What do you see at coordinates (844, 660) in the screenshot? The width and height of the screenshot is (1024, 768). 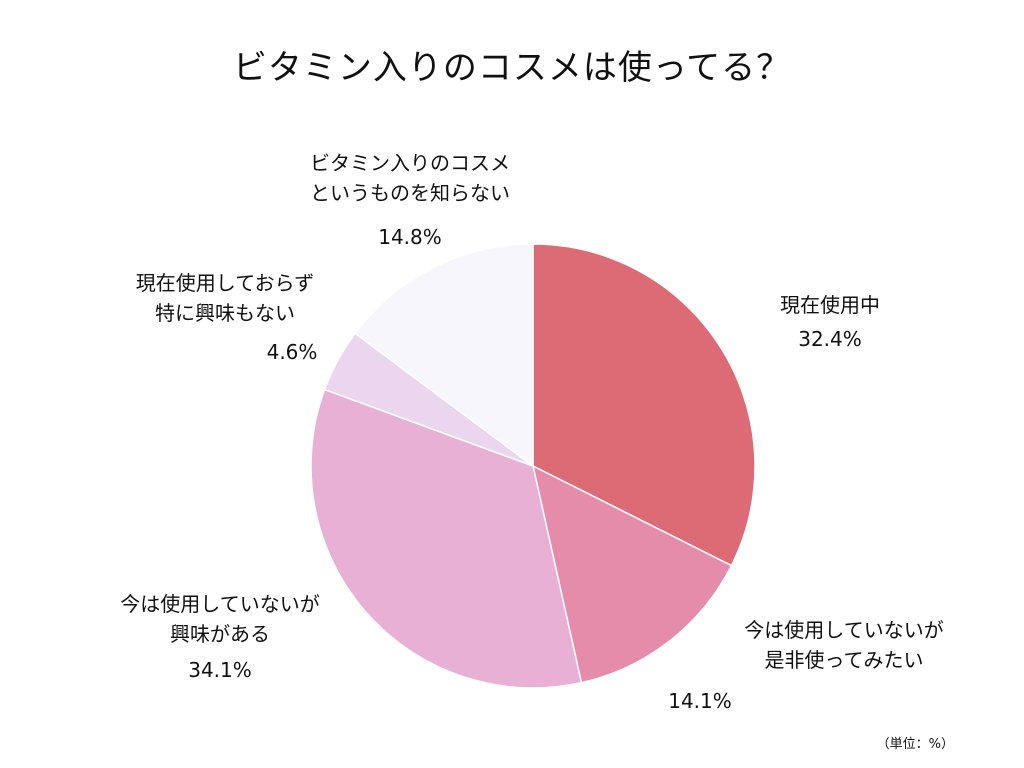 I see `slice-label-line: 是非使ってみたい` at bounding box center [844, 660].